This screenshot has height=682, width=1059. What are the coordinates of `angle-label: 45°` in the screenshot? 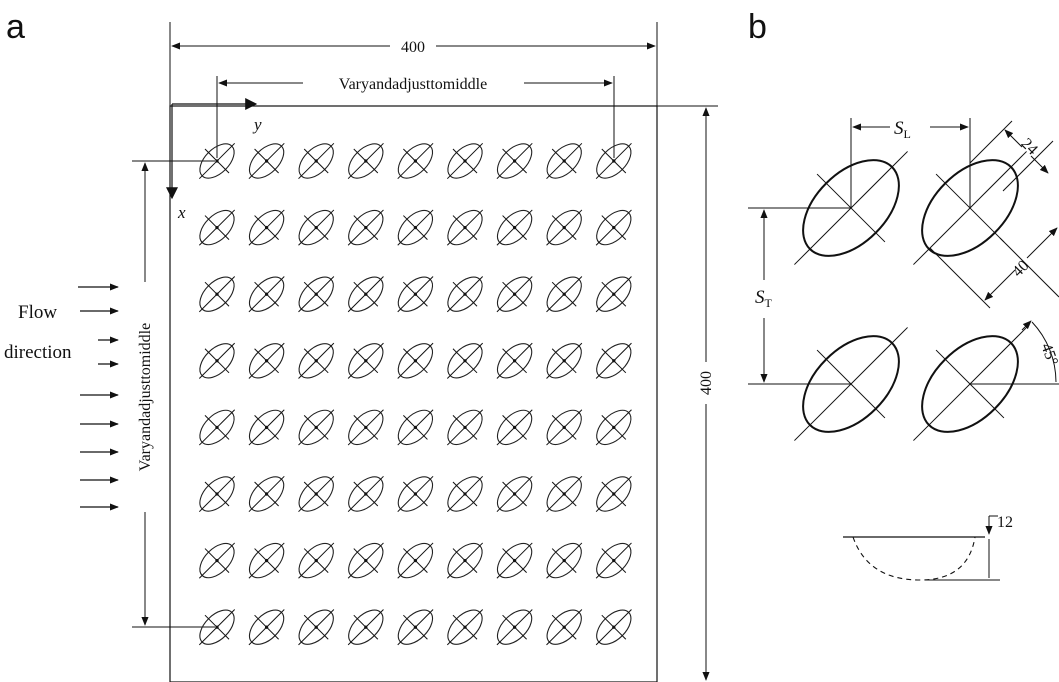 It's located at (1048, 354).